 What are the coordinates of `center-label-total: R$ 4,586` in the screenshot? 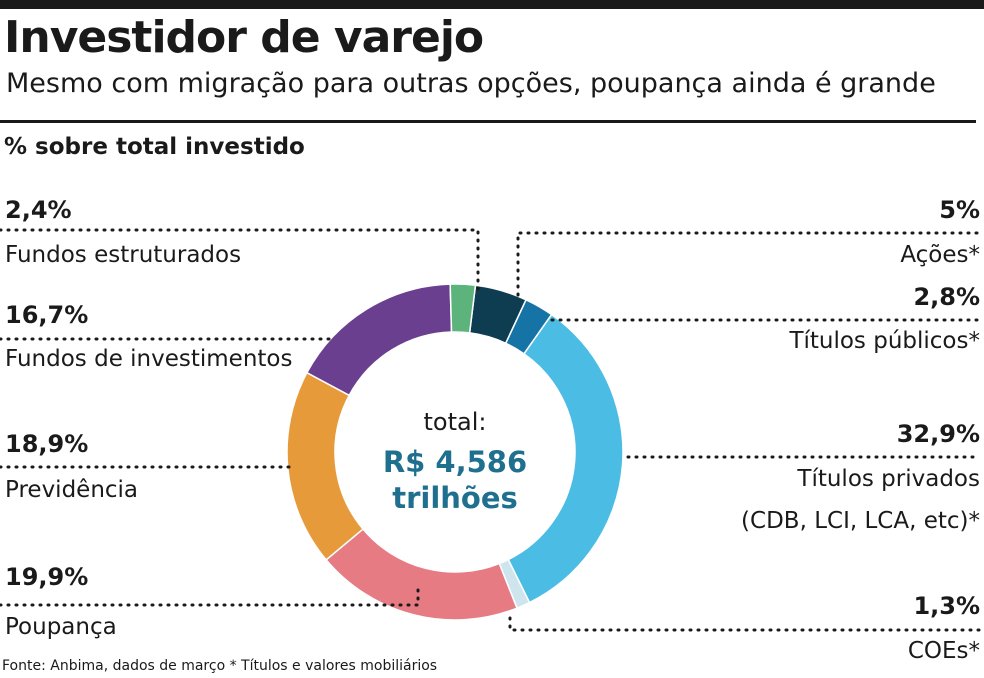 It's located at (455, 462).